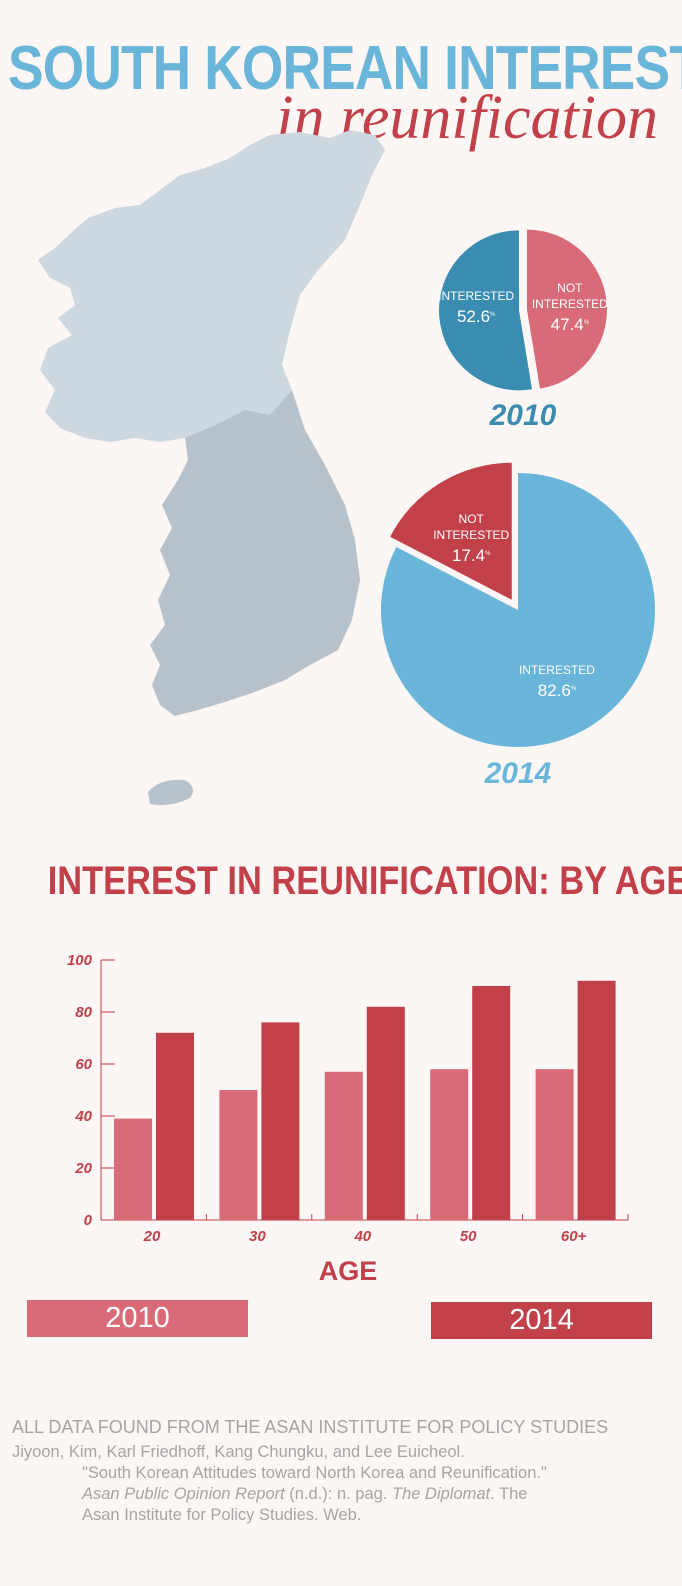 This screenshot has height=1586, width=682. I want to click on jeju-island-shape, so click(171, 792).